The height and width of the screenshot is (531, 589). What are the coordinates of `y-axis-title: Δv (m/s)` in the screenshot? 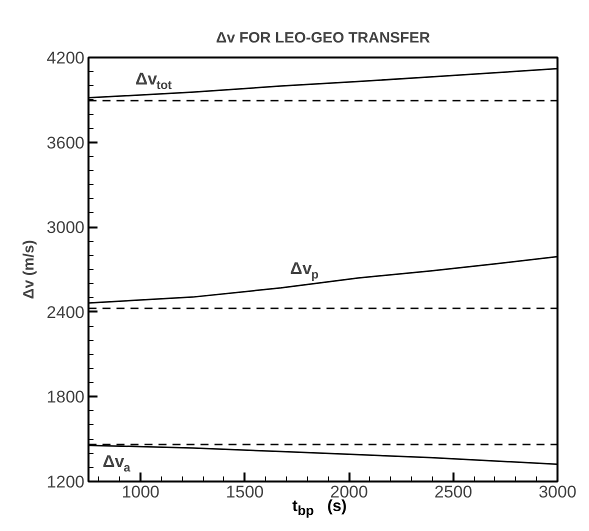 It's located at (29, 270).